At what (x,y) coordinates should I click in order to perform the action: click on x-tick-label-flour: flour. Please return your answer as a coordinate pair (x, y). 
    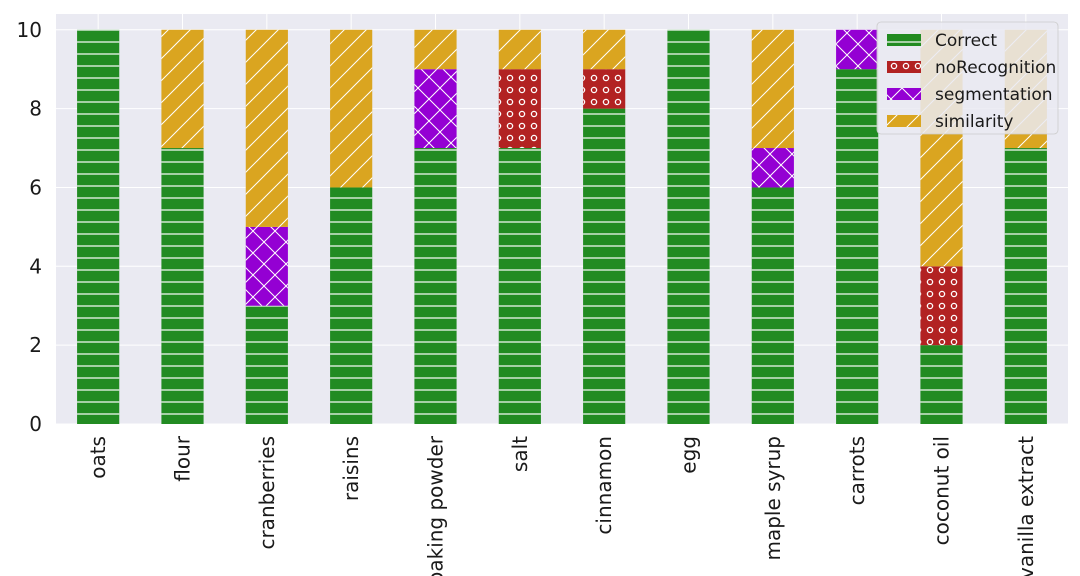
    Looking at the image, I should click on (183, 458).